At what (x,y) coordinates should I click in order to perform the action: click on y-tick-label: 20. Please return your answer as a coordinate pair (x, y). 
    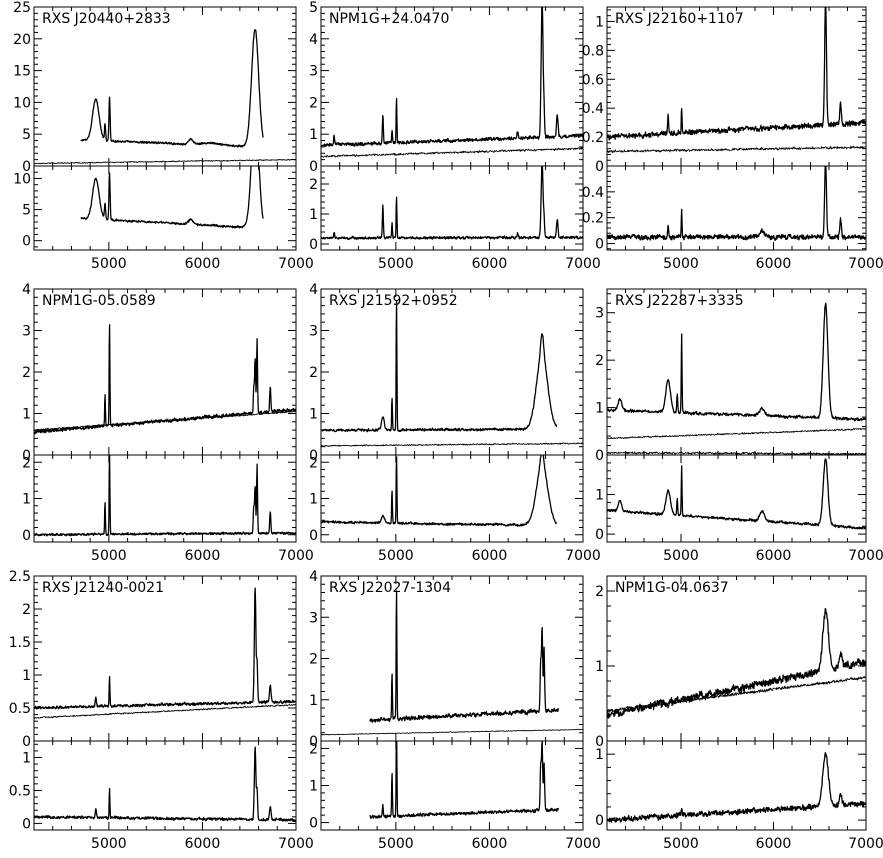
    Looking at the image, I should click on (22, 40).